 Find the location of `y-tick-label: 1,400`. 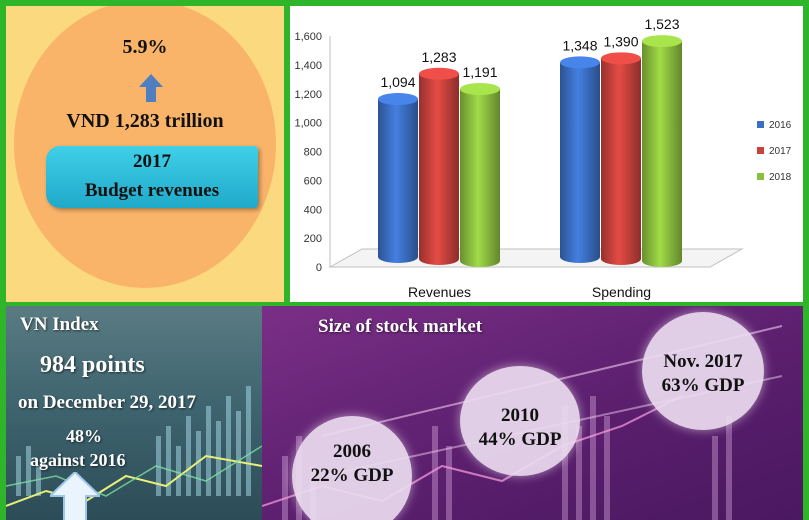

y-tick-label: 1,400 is located at coordinates (308, 66).